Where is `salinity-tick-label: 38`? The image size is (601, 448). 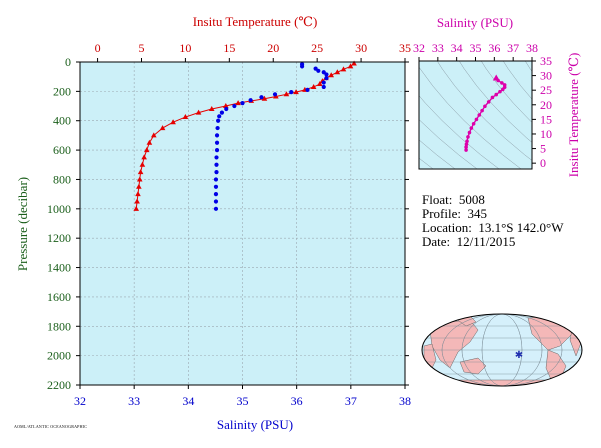 salinity-tick-label: 38 is located at coordinates (405, 401).